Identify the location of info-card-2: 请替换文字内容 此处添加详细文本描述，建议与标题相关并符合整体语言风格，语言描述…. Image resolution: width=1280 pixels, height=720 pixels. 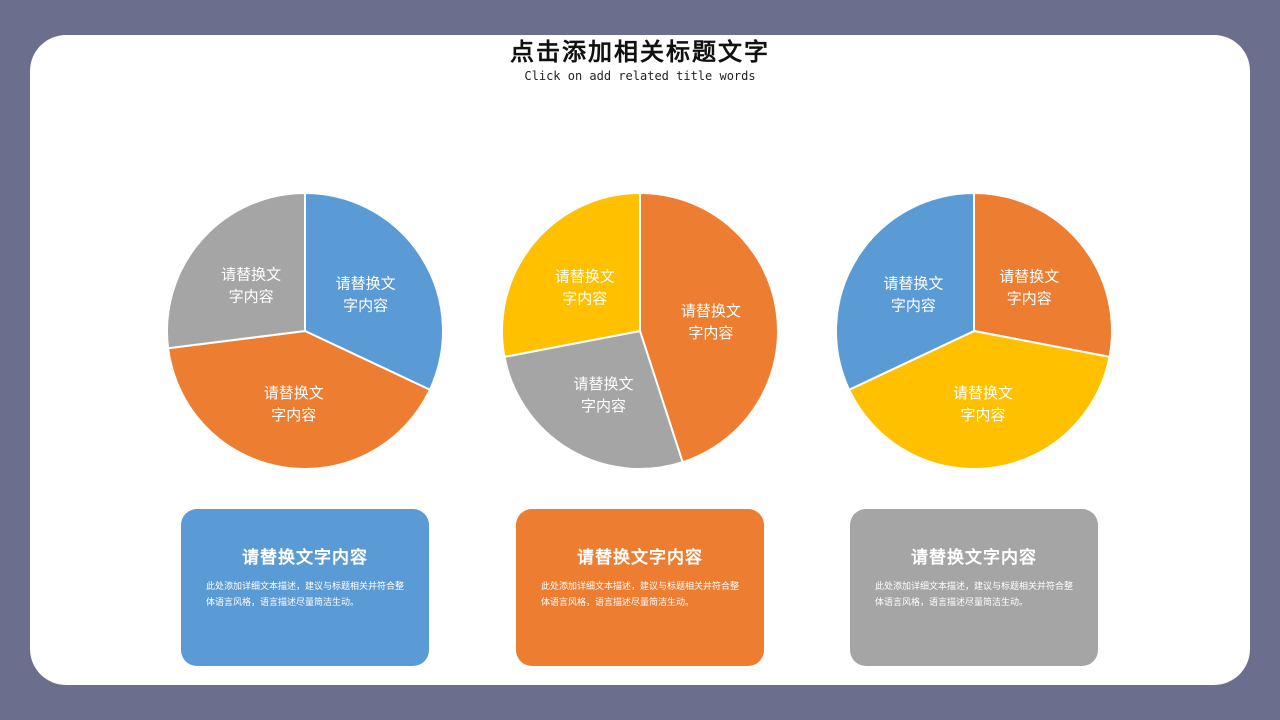
(640, 587).